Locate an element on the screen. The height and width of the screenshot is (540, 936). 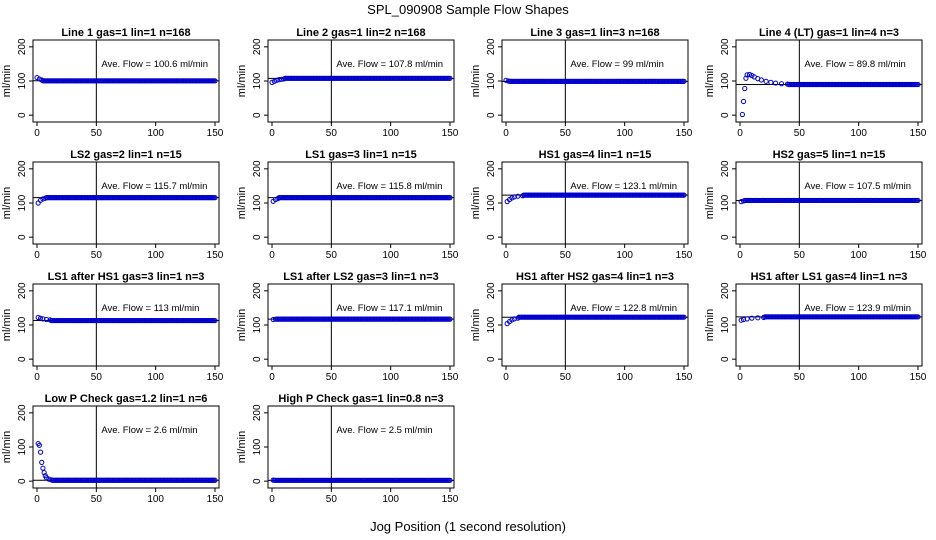
figure-xlabel: Jog Position (1 second resolution) is located at coordinates (468, 526).